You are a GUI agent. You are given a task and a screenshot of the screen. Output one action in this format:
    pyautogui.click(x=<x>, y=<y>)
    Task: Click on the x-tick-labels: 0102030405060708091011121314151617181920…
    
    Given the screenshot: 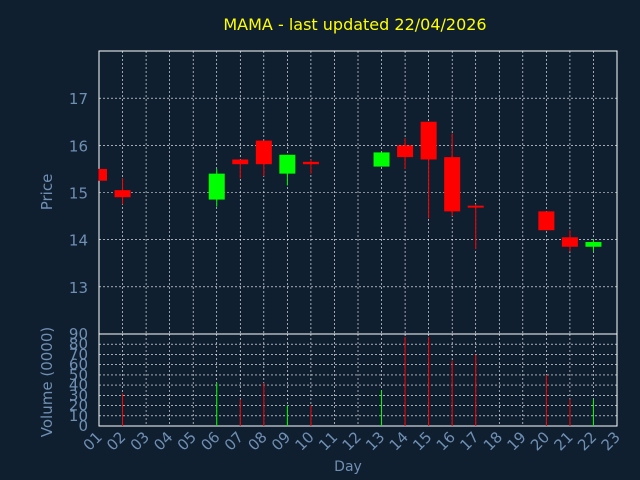 What is the action you would take?
    pyautogui.click(x=352, y=441)
    